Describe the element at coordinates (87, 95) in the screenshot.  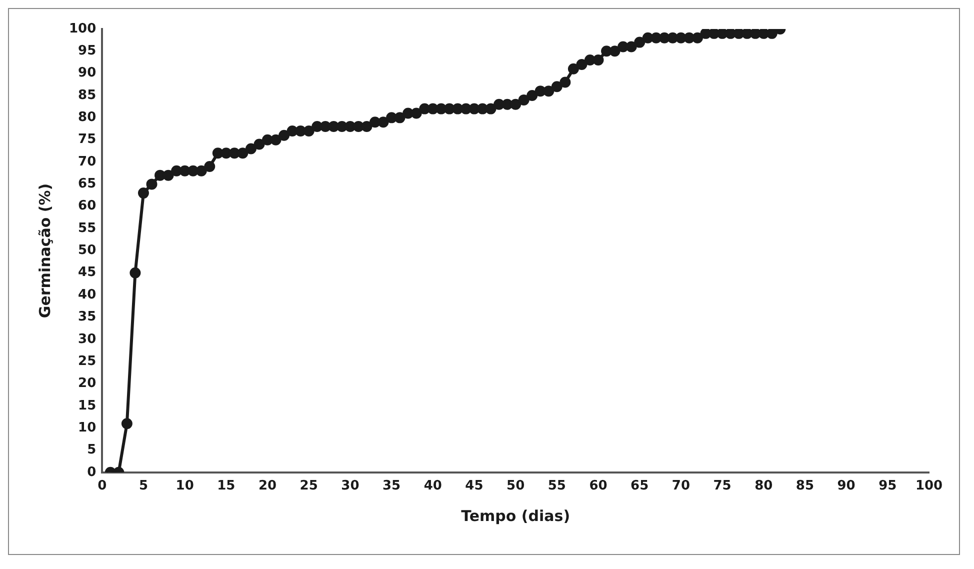
I see `y-tick-label: 85` at that location.